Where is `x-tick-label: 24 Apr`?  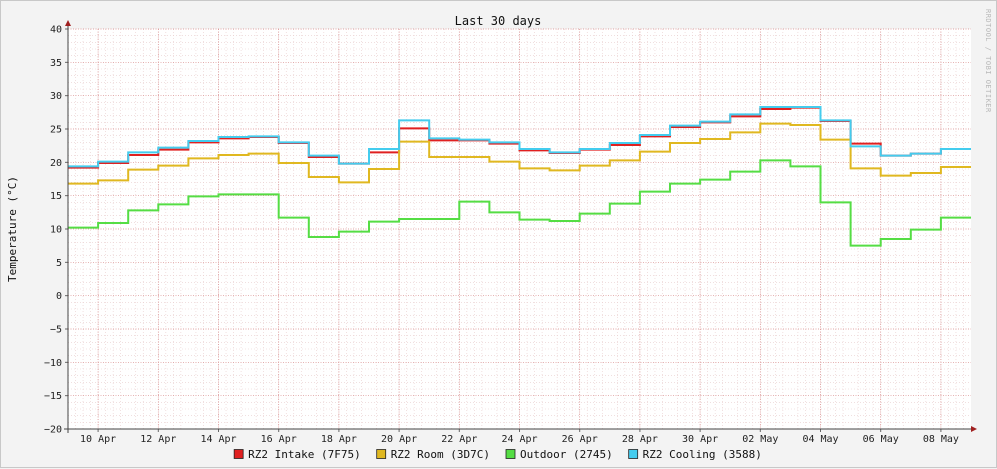
x-tick-label: 24 Apr is located at coordinates (519, 439).